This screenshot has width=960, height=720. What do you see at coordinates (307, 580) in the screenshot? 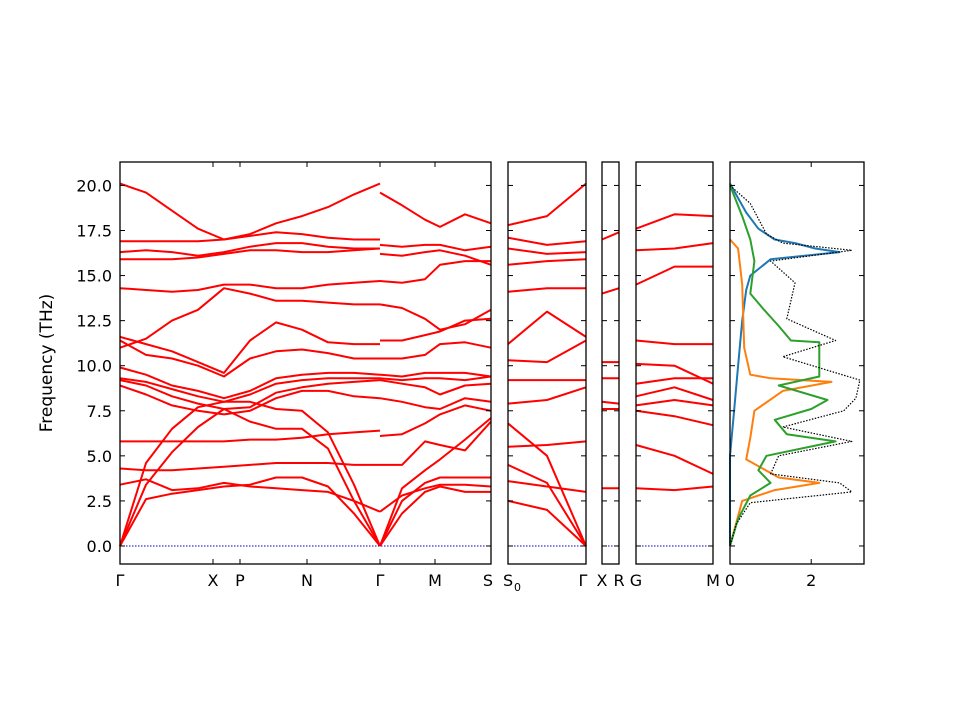
I see `x-tick-label: N` at bounding box center [307, 580].